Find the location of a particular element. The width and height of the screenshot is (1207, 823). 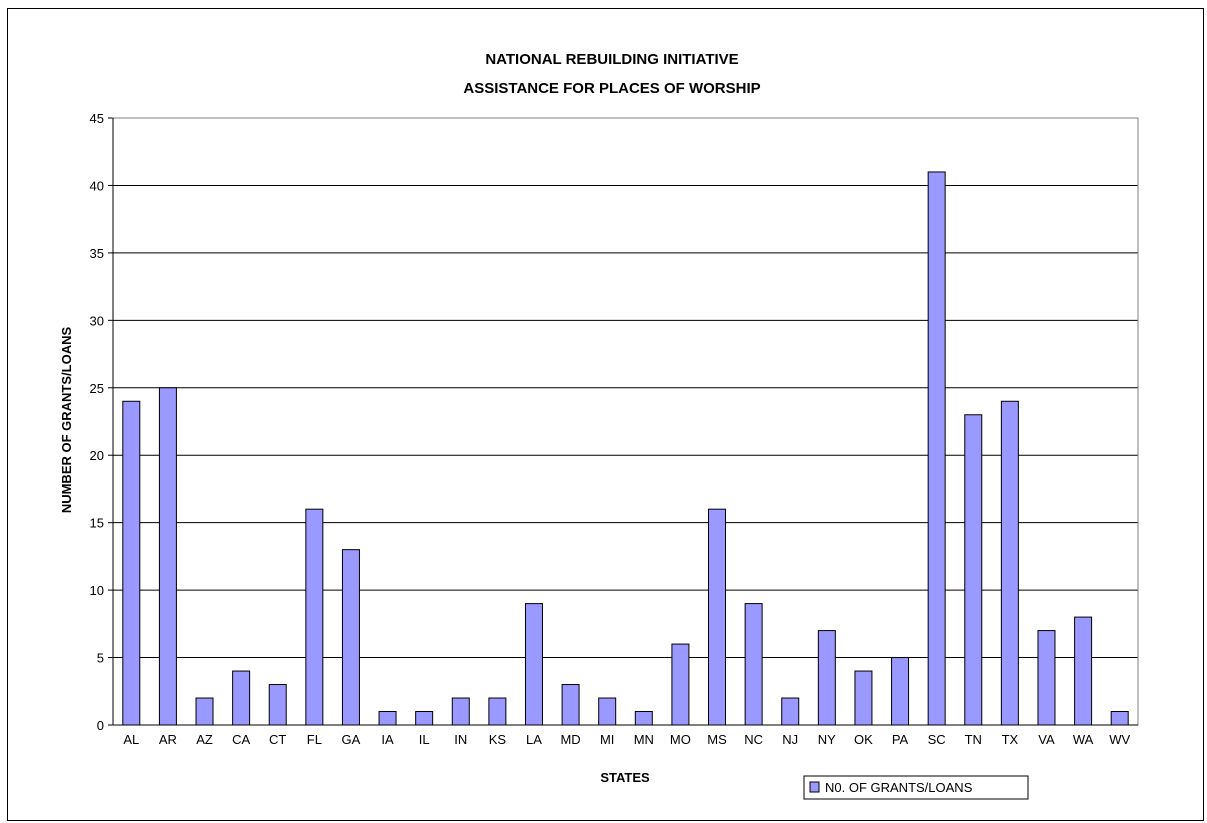

x-tick-label: SC is located at coordinates (937, 739).